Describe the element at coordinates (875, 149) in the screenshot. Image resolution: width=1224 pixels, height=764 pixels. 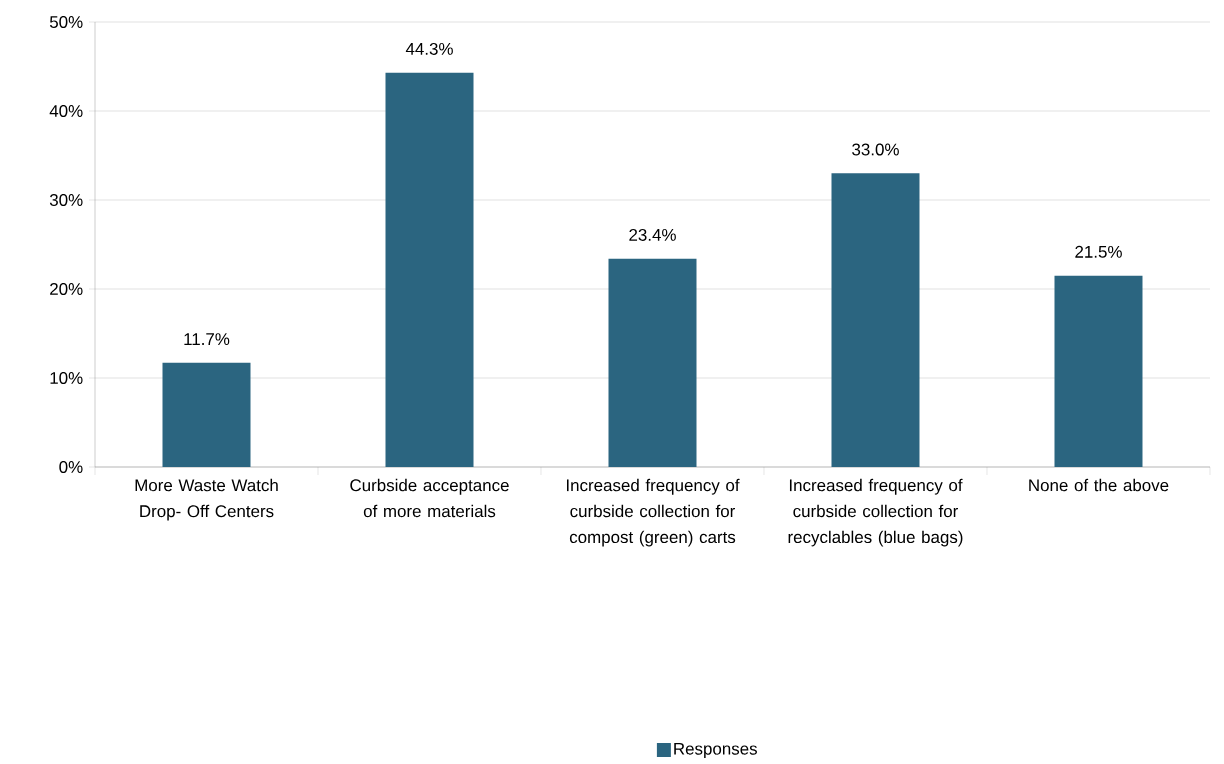
I see `text: 33.0%` at that location.